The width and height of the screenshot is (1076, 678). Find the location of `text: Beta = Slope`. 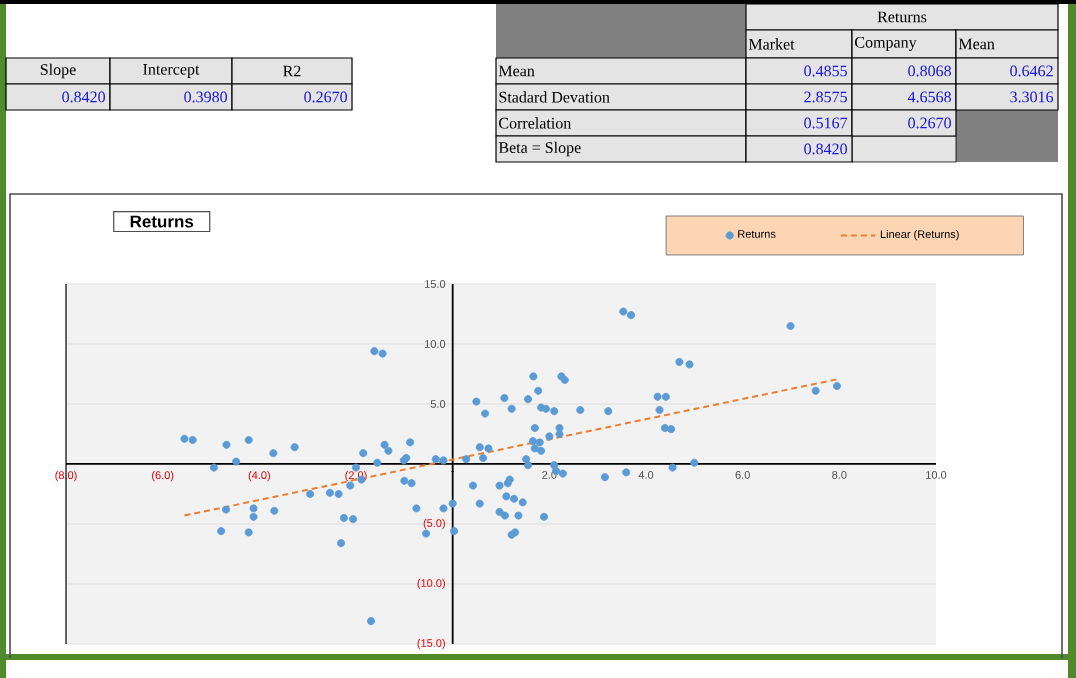

text: Beta = Slope is located at coordinates (539, 149).